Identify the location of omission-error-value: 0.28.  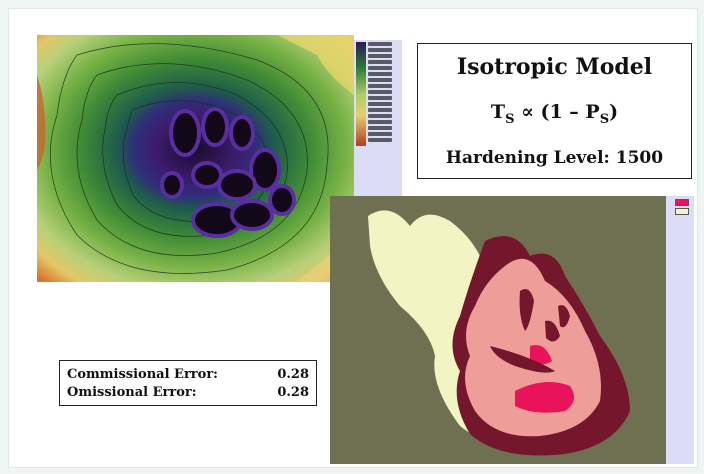
(293, 392).